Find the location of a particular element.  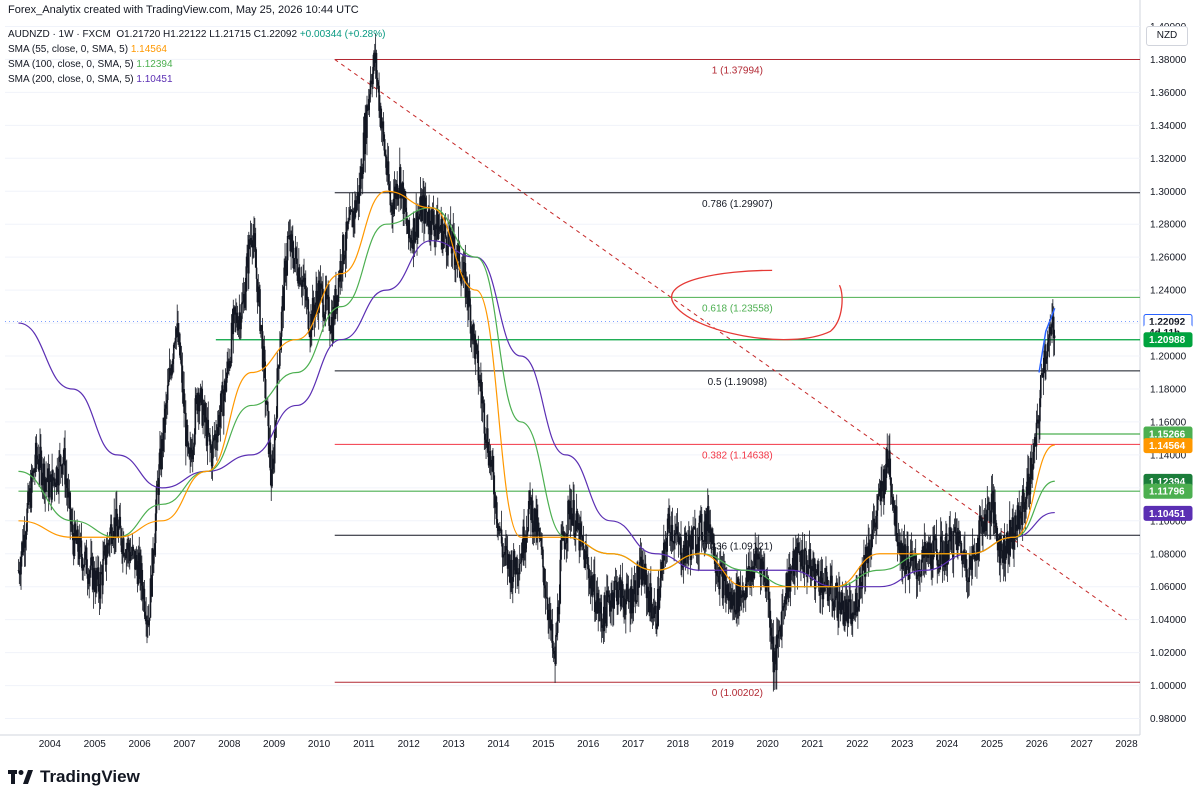

tradingview-logo: TradingView is located at coordinates (74, 777).